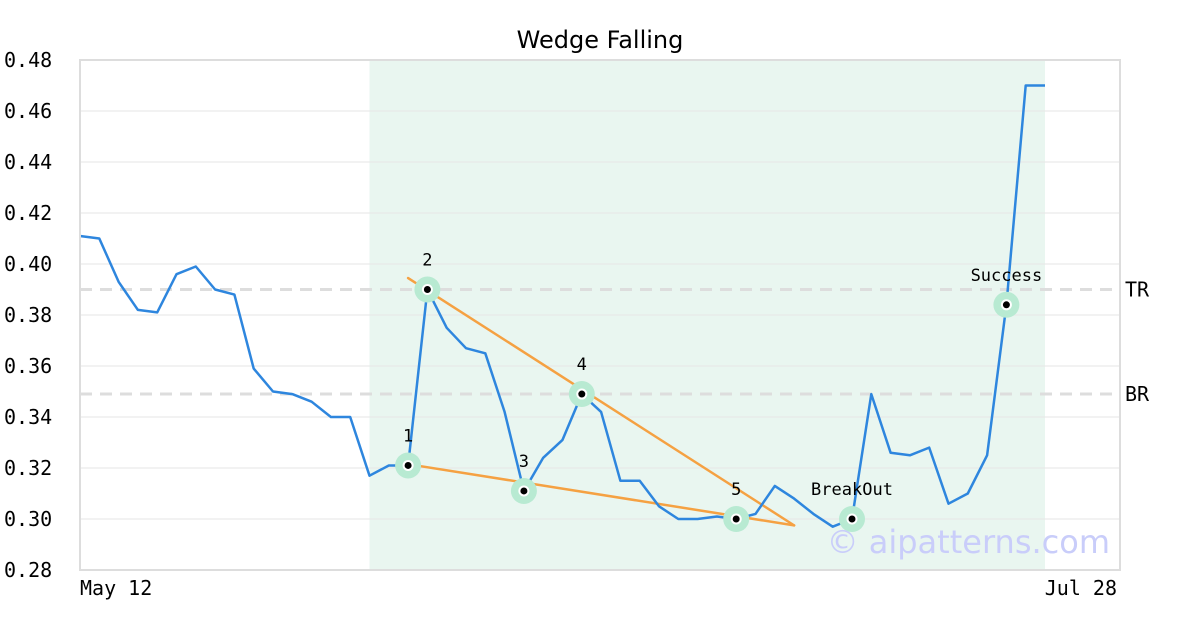  I want to click on x-tick-label: May 12, so click(116, 588).